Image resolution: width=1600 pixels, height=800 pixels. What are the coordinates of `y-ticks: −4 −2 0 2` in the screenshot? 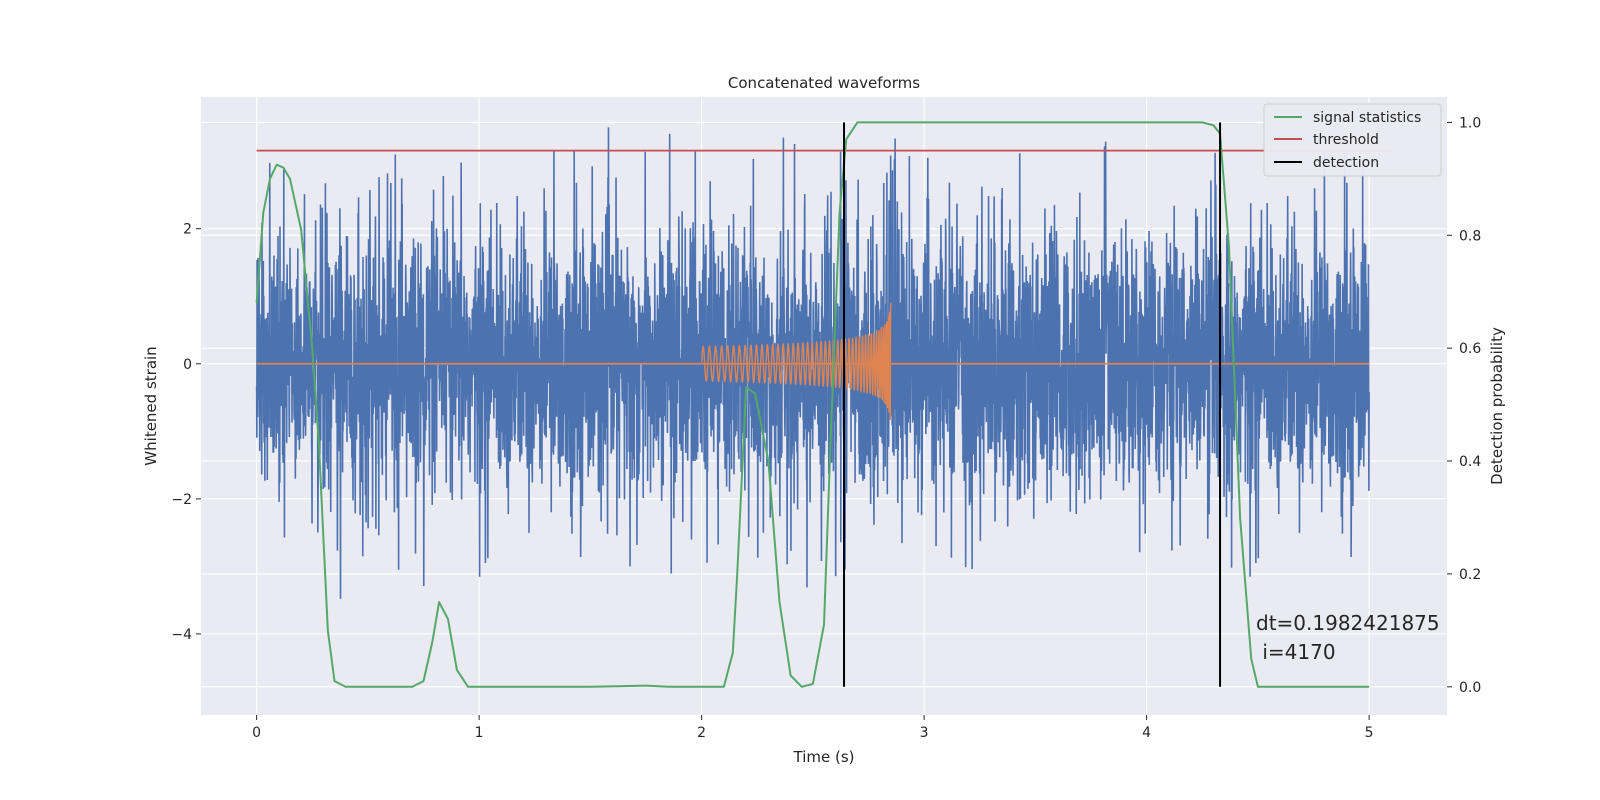 It's located at (186, 432).